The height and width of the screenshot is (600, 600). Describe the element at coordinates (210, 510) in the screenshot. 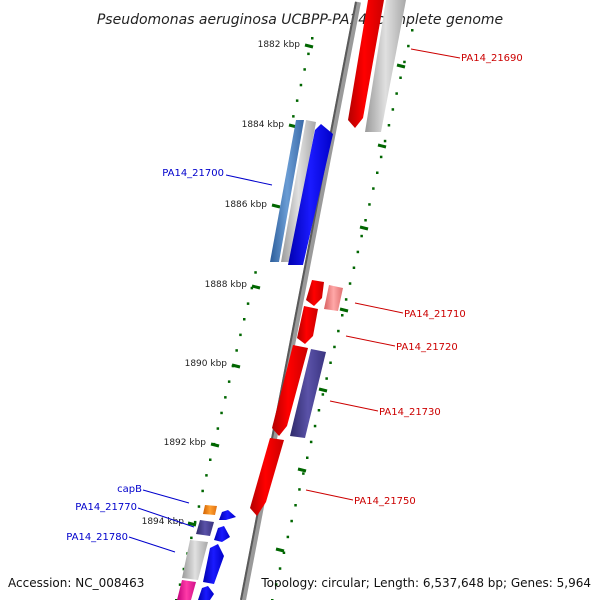

I see `gene-feature-capb` at that location.